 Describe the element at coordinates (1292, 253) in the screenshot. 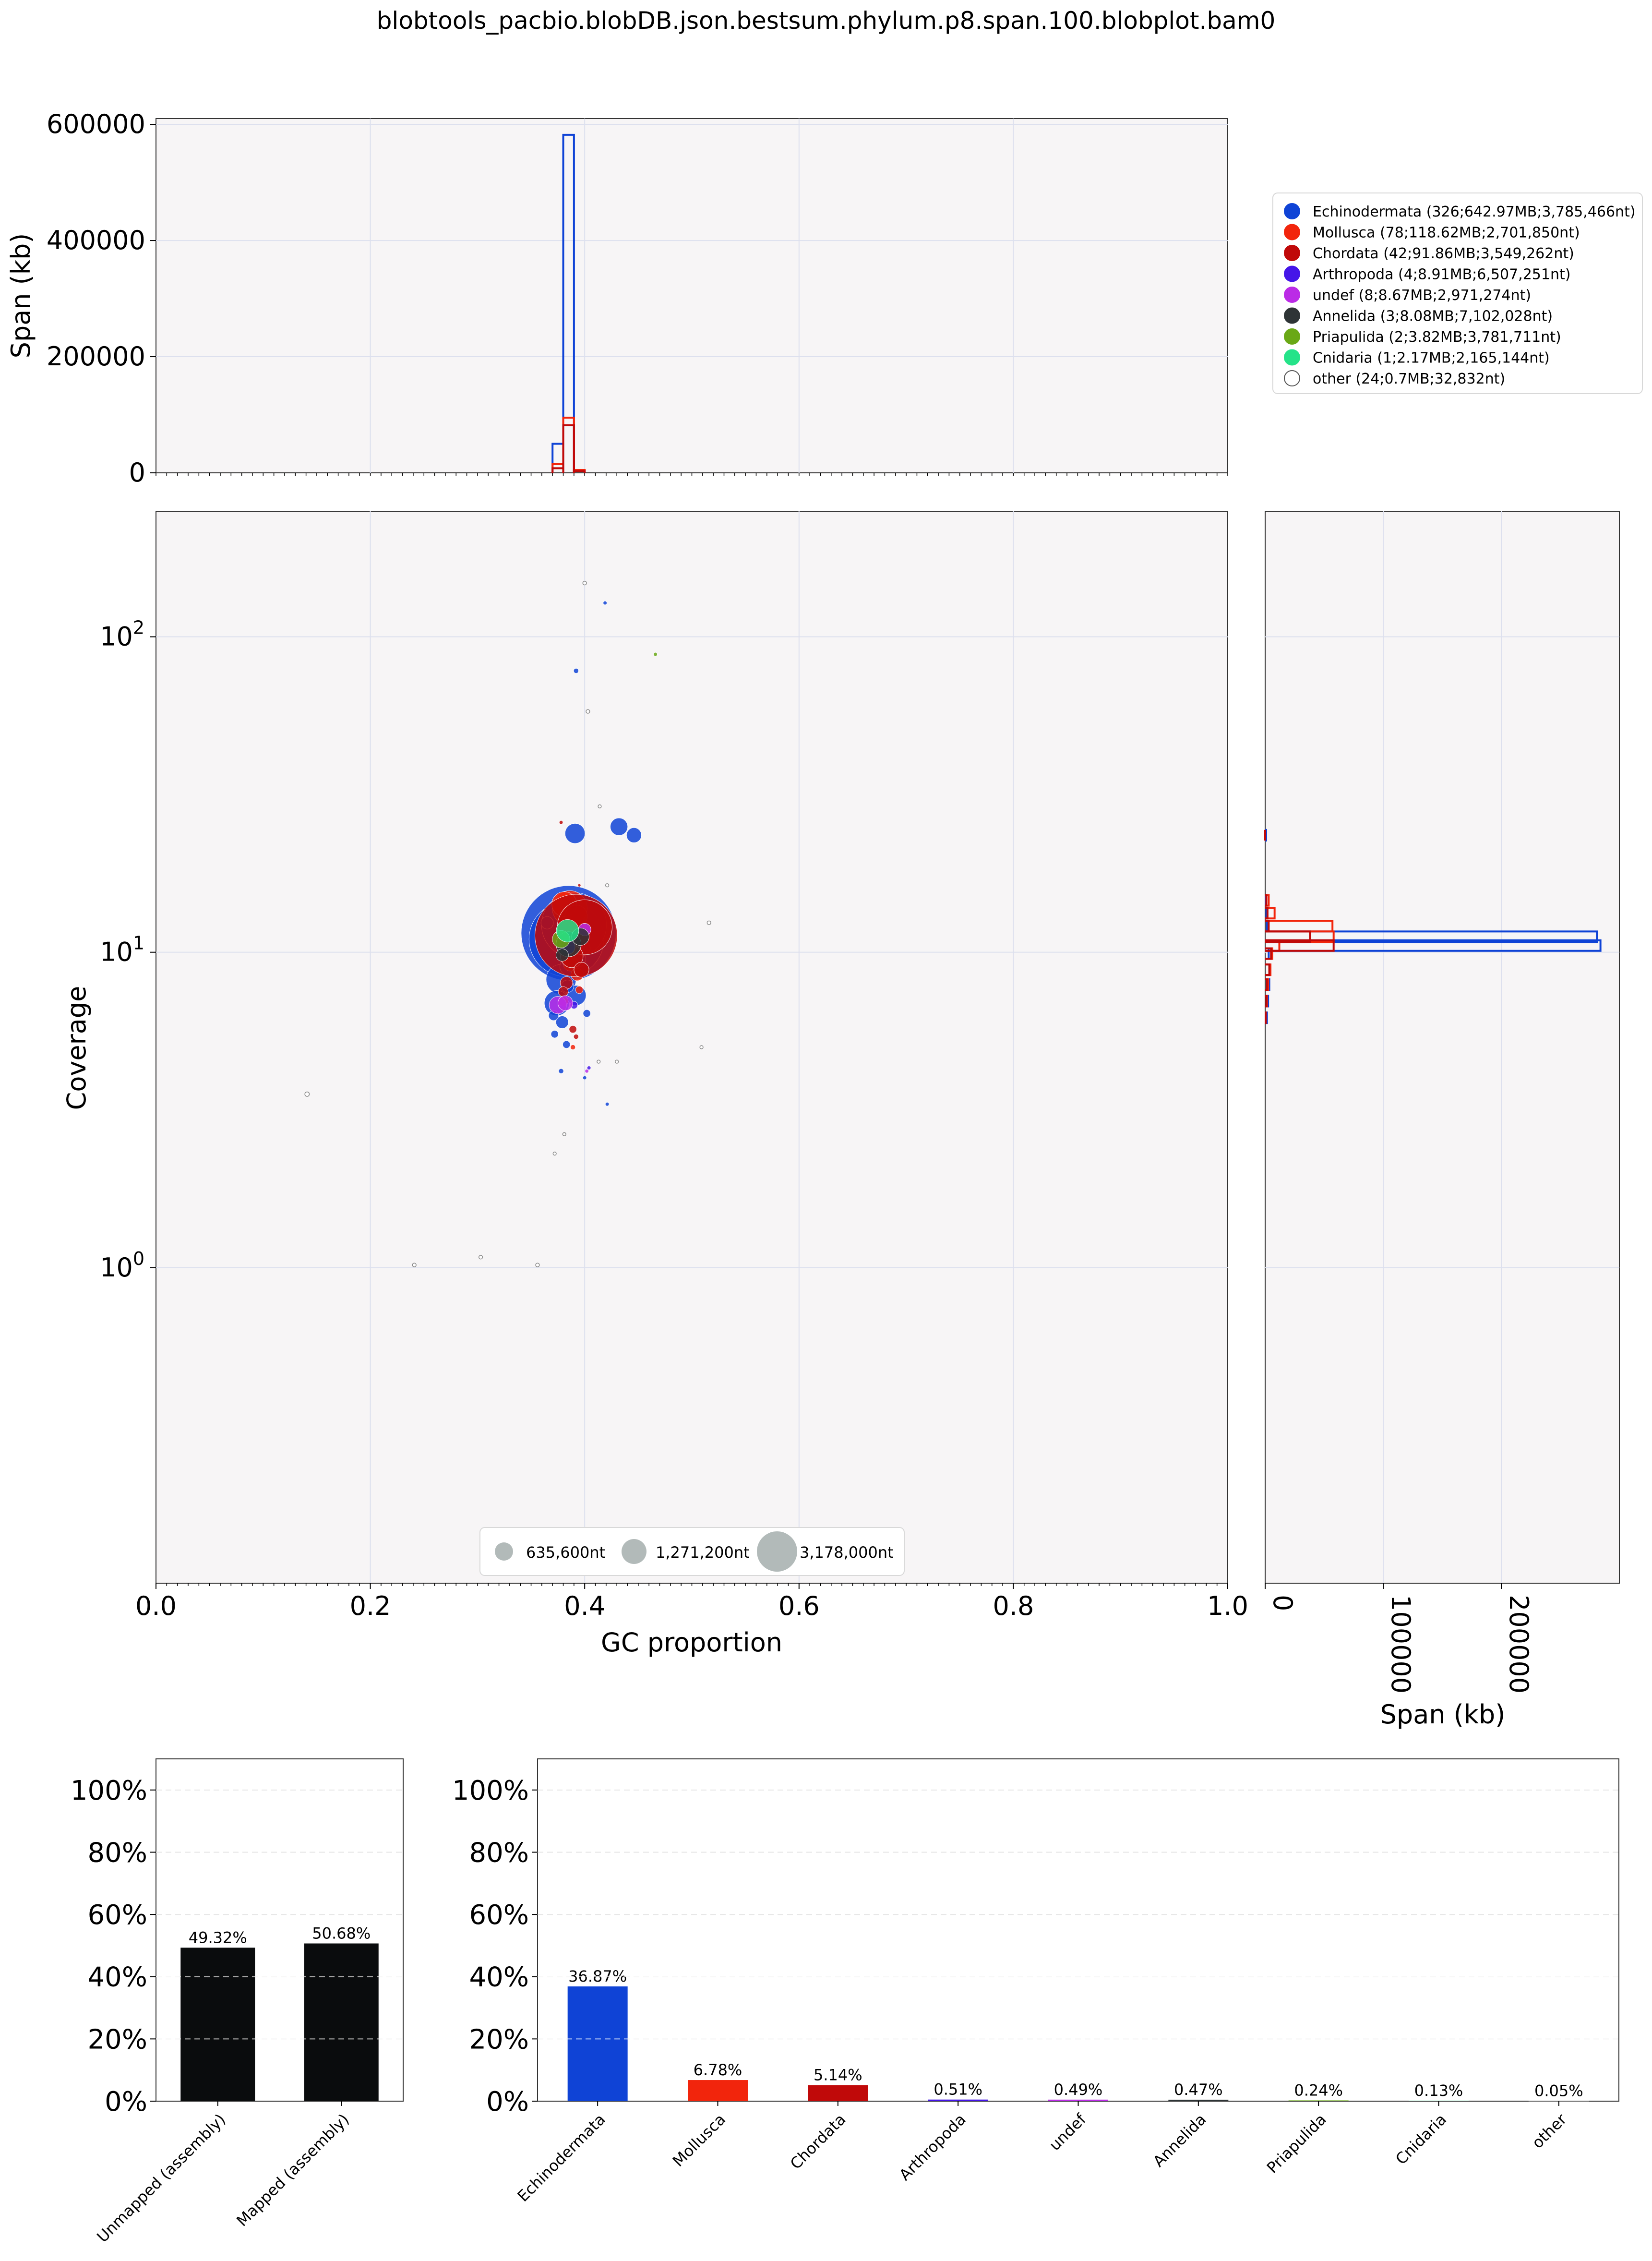

I see `legend-marker-chordata` at that location.